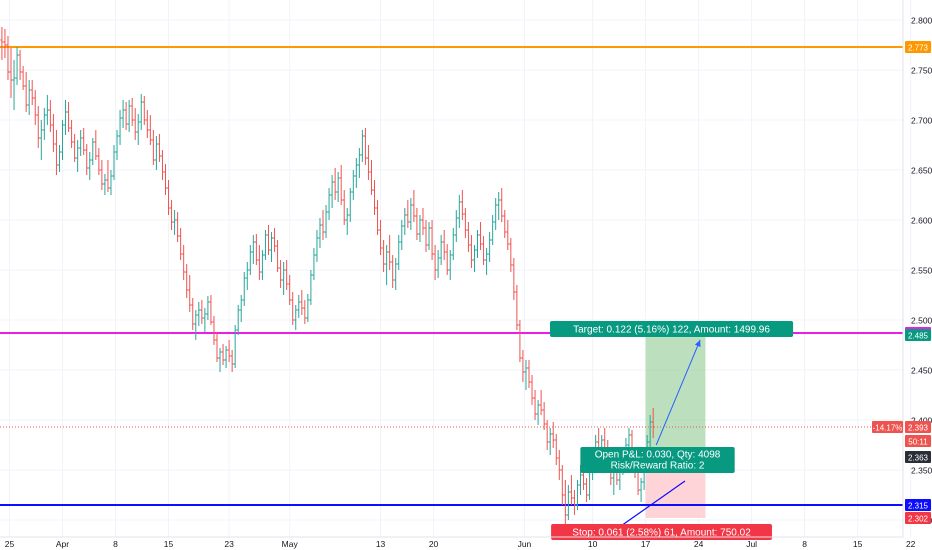 The width and height of the screenshot is (932, 550). Describe the element at coordinates (678, 392) in the screenshot. I see `projection-arrow-line` at that location.